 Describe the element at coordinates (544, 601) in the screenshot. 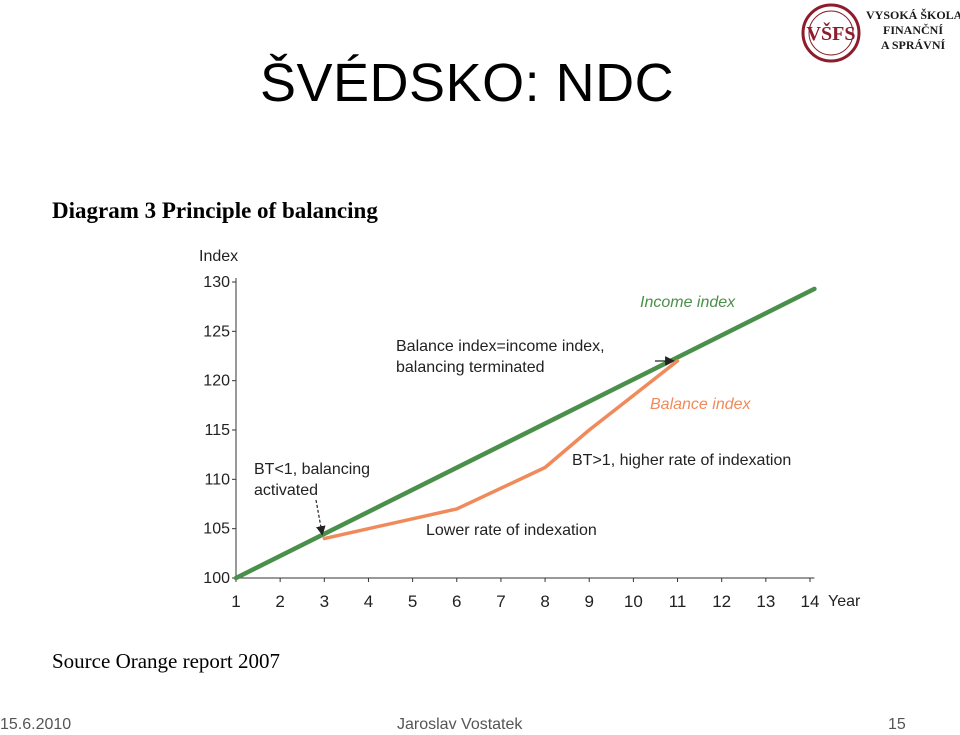

I see `x-tick-label: 8` at that location.